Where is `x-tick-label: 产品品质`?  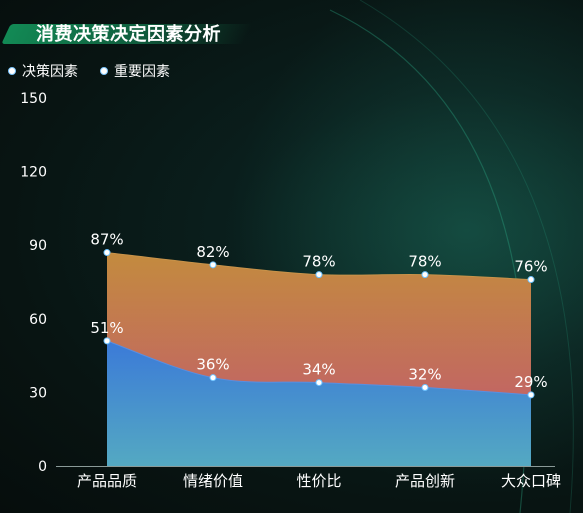 x-tick-label: 产品品质 is located at coordinates (107, 481).